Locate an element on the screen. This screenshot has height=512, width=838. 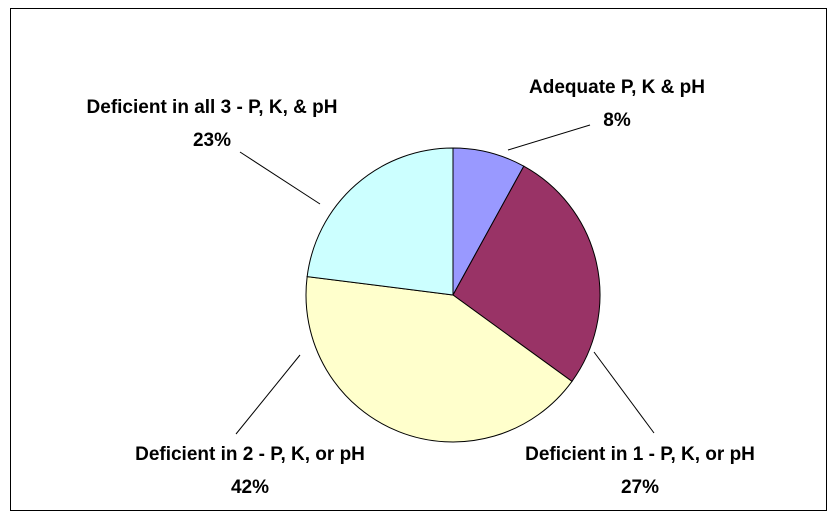
value-label: 42% is located at coordinates (250, 487).